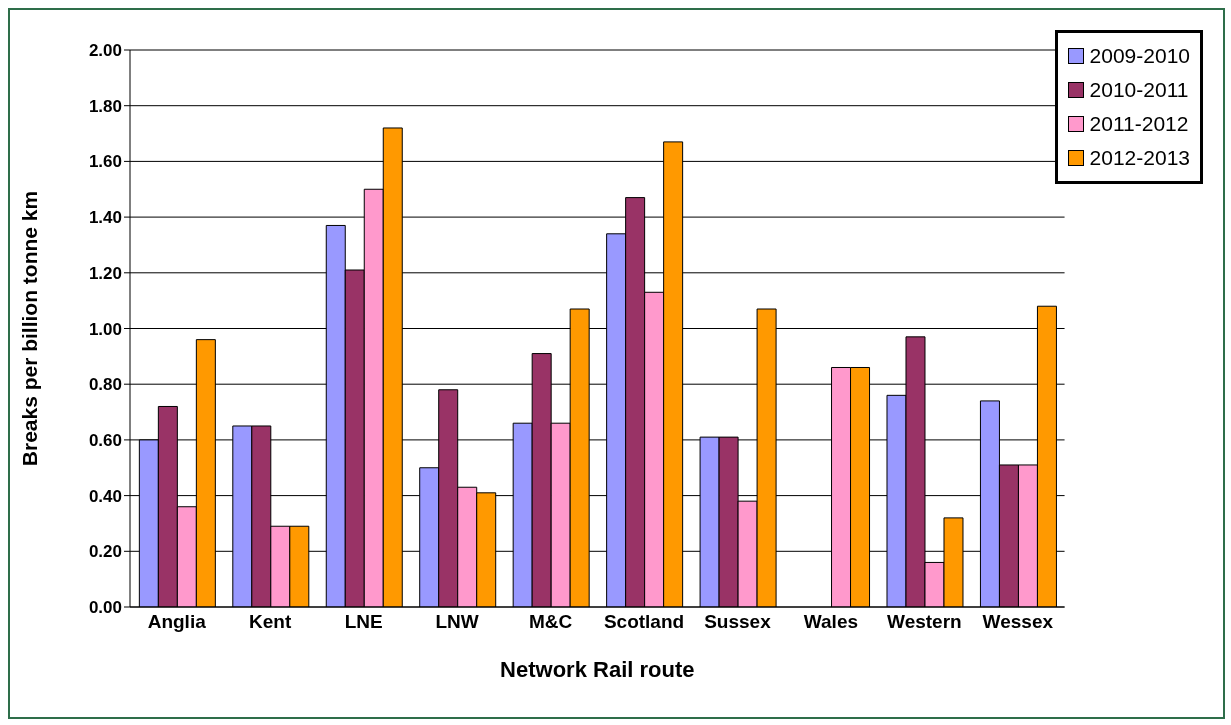 The width and height of the screenshot is (1231, 725). What do you see at coordinates (1139, 90) in the screenshot?
I see `legend-label: 2010-2011` at bounding box center [1139, 90].